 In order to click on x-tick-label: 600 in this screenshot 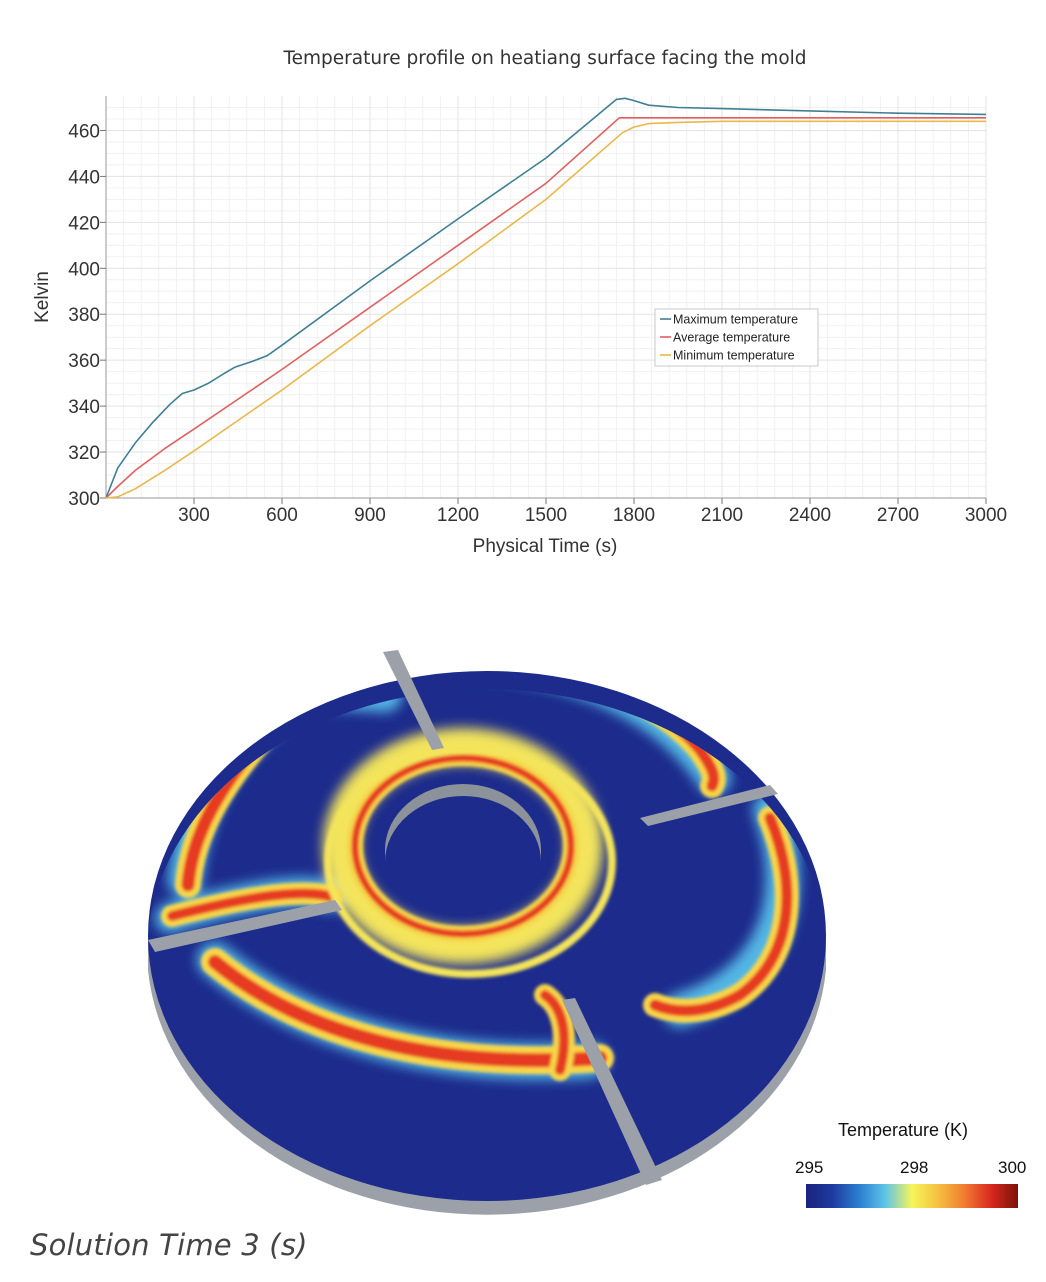, I will do `click(282, 515)`.